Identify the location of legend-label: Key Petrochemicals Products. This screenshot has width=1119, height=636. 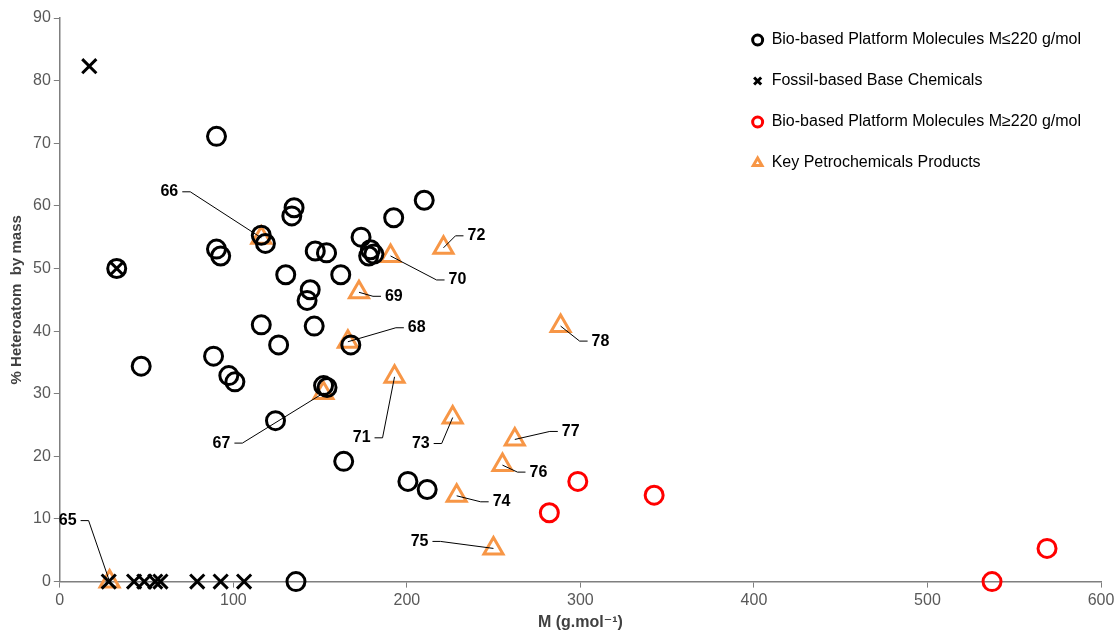
(876, 162).